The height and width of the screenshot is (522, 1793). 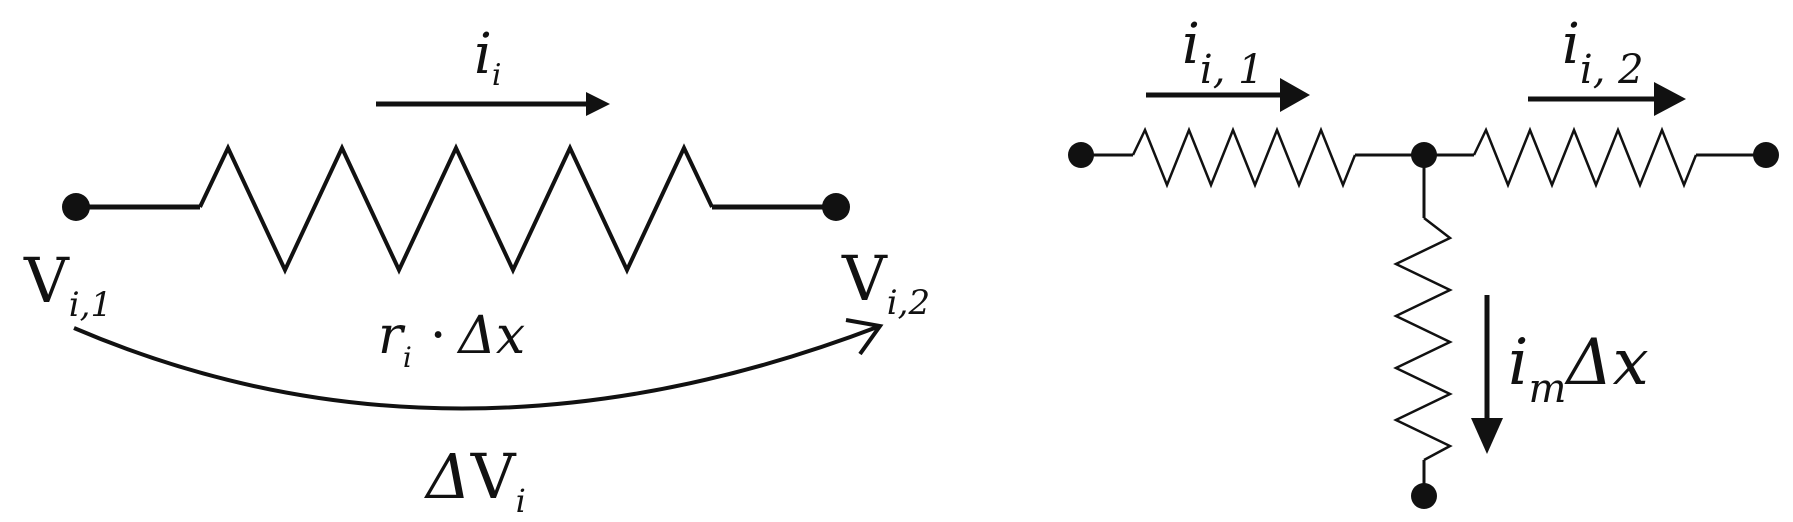 What do you see at coordinates (451, 340) in the screenshot?
I see `resistance-label: ri · Δx` at bounding box center [451, 340].